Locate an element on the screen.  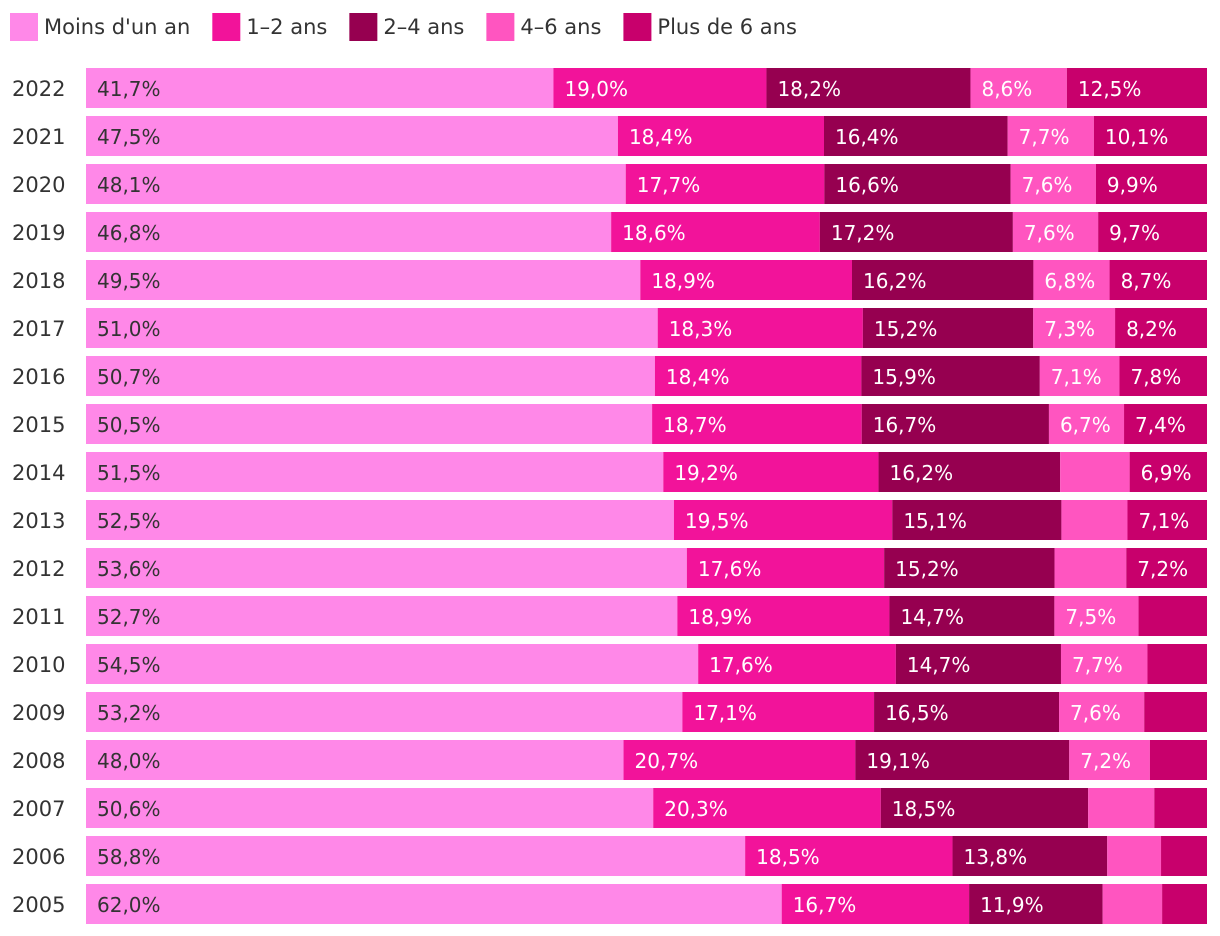
data-label: 15,2% is located at coordinates (927, 569).